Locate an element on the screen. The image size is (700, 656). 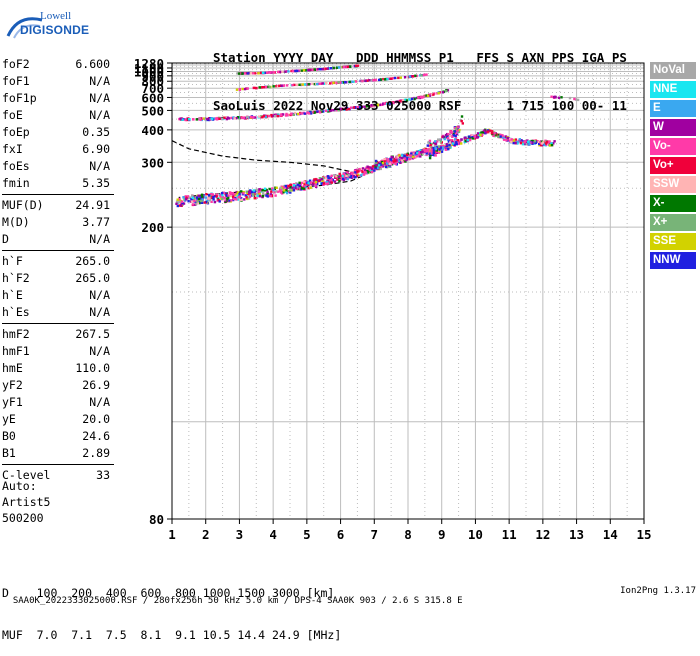
parameter-row: B1 2.89 is located at coordinates (58, 453).